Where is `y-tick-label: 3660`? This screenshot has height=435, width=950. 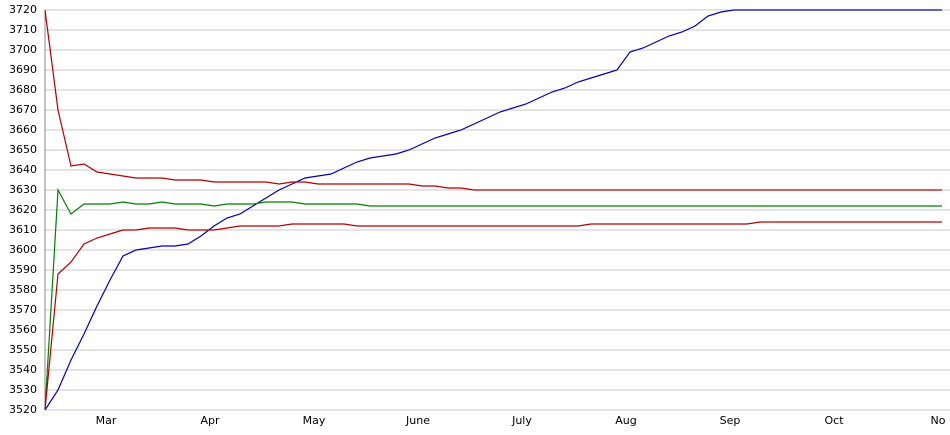 y-tick-label: 3660 is located at coordinates (23, 129).